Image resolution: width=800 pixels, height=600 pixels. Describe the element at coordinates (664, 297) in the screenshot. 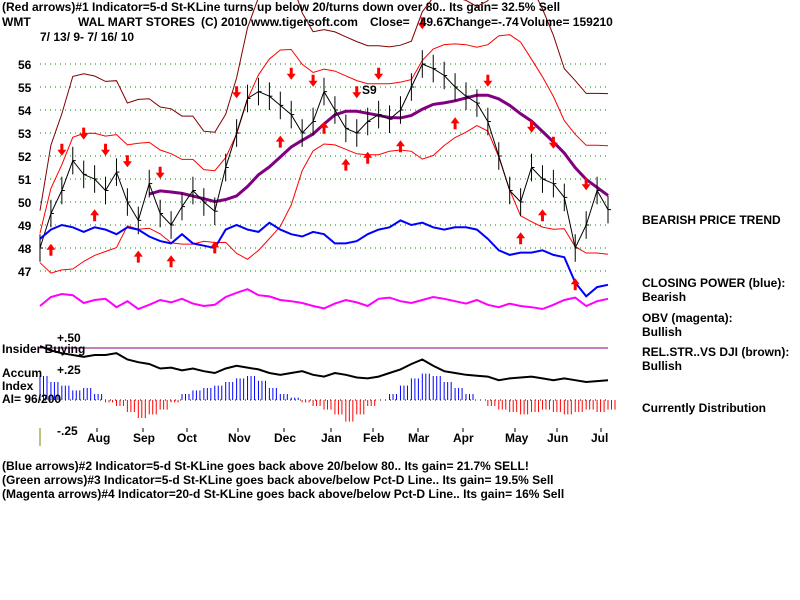

I see `closing-power-value: Bearish` at that location.